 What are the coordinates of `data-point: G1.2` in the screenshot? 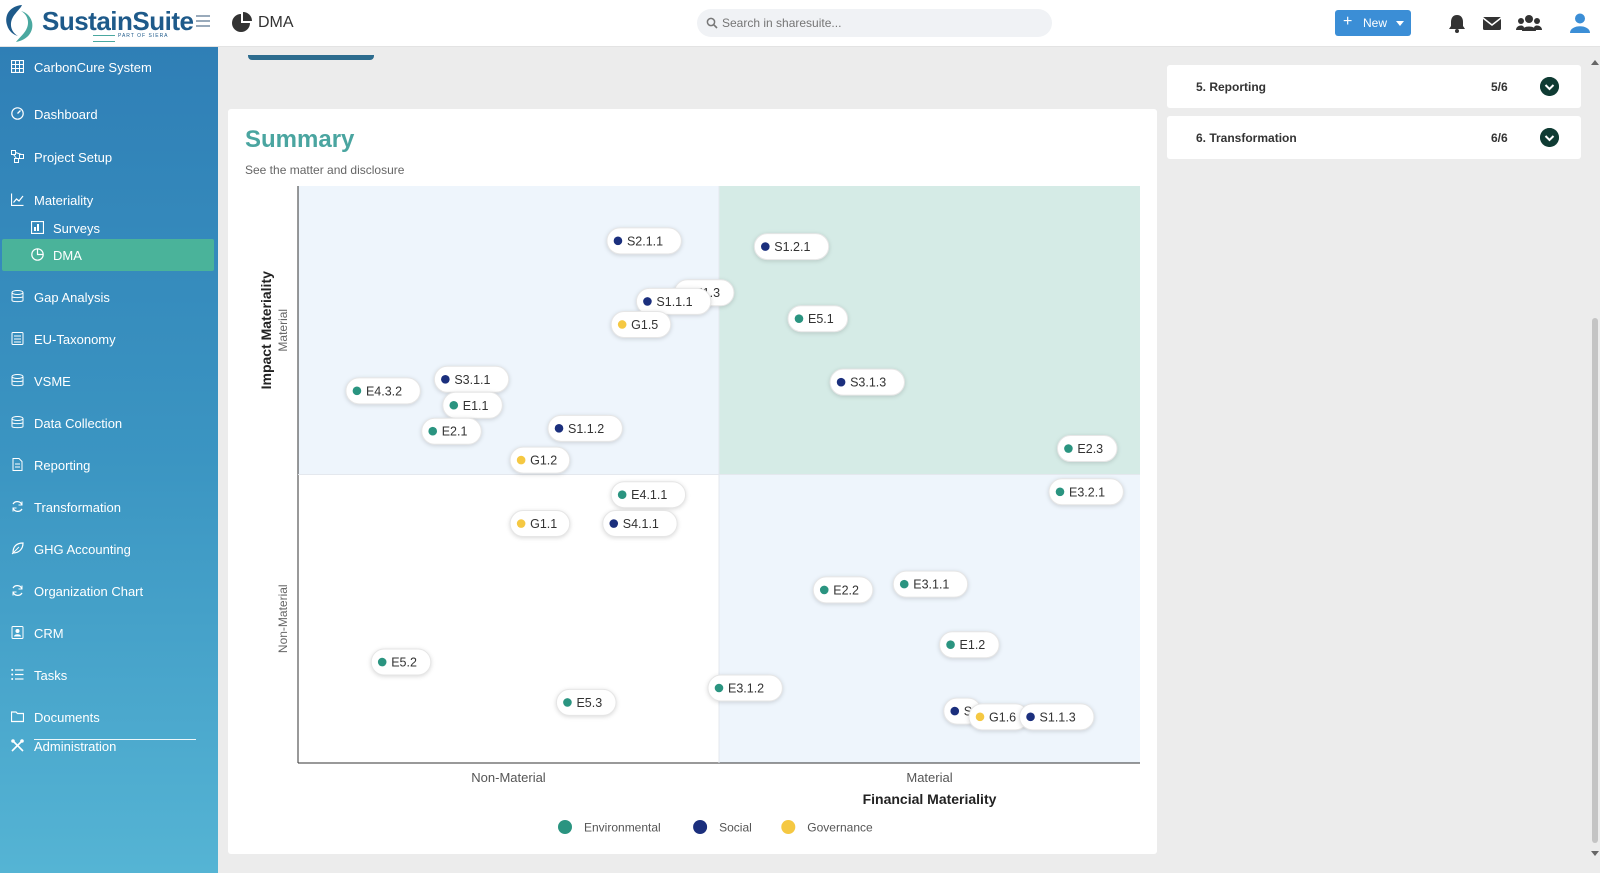 It's located at (540, 460).